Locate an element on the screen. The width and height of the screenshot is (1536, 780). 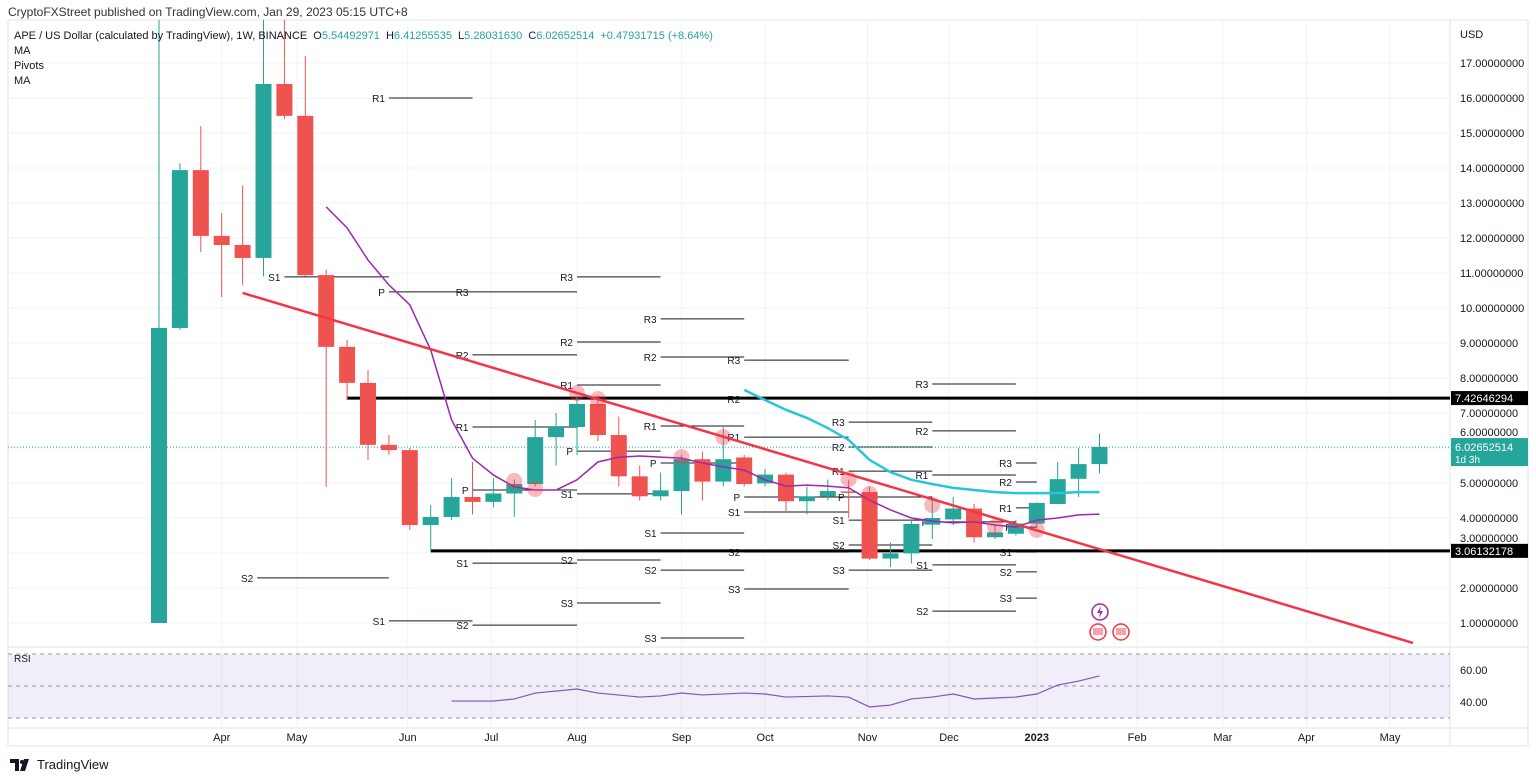
time-tick-label: Jul is located at coordinates (491, 738).